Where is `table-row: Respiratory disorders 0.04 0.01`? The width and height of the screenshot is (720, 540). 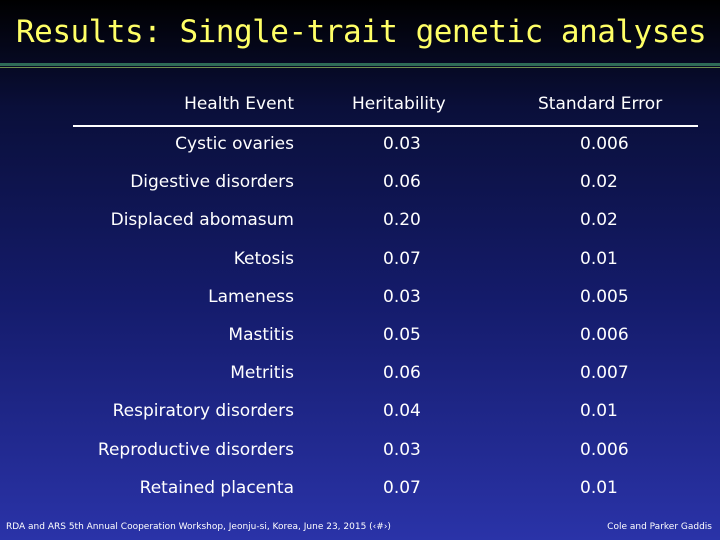
table-row: Respiratory disorders 0.04 0.01 is located at coordinates (360, 416).